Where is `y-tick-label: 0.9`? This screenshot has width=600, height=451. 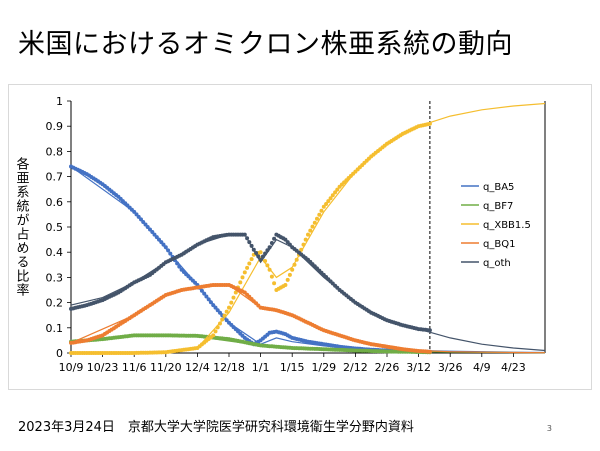 y-tick-label: 0.9 is located at coordinates (55, 126).